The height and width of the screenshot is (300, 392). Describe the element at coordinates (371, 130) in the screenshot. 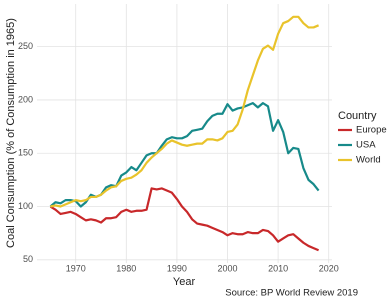

I see `legend-label: Europe` at that location.